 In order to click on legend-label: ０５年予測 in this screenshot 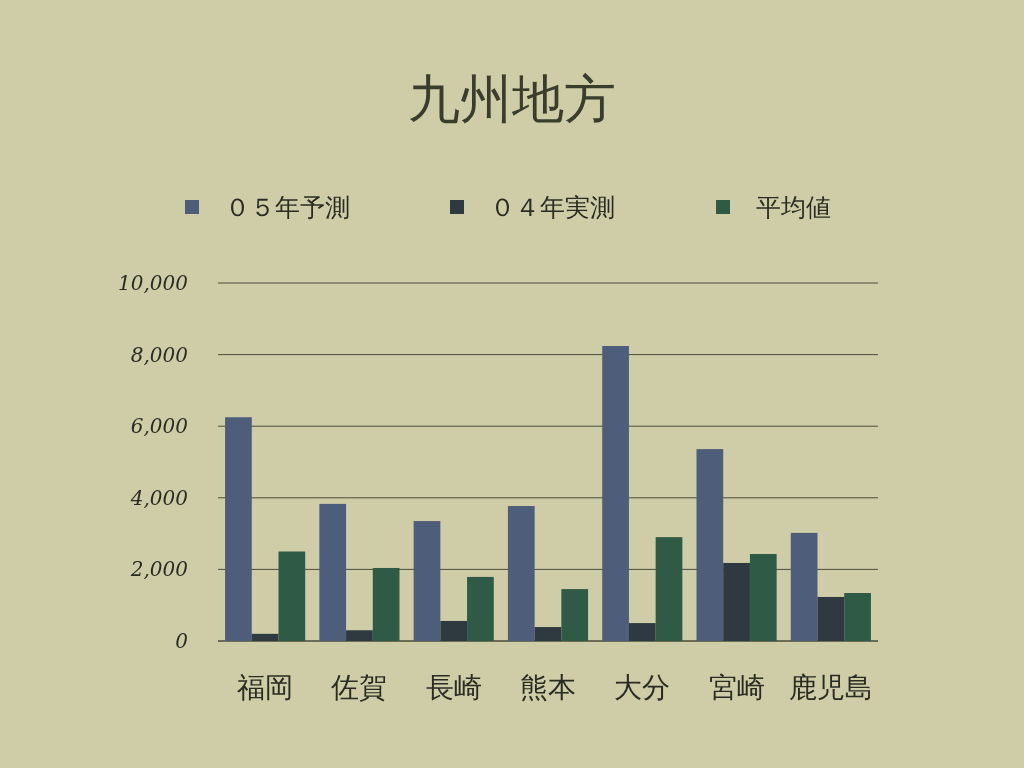, I will do `click(287, 207)`.